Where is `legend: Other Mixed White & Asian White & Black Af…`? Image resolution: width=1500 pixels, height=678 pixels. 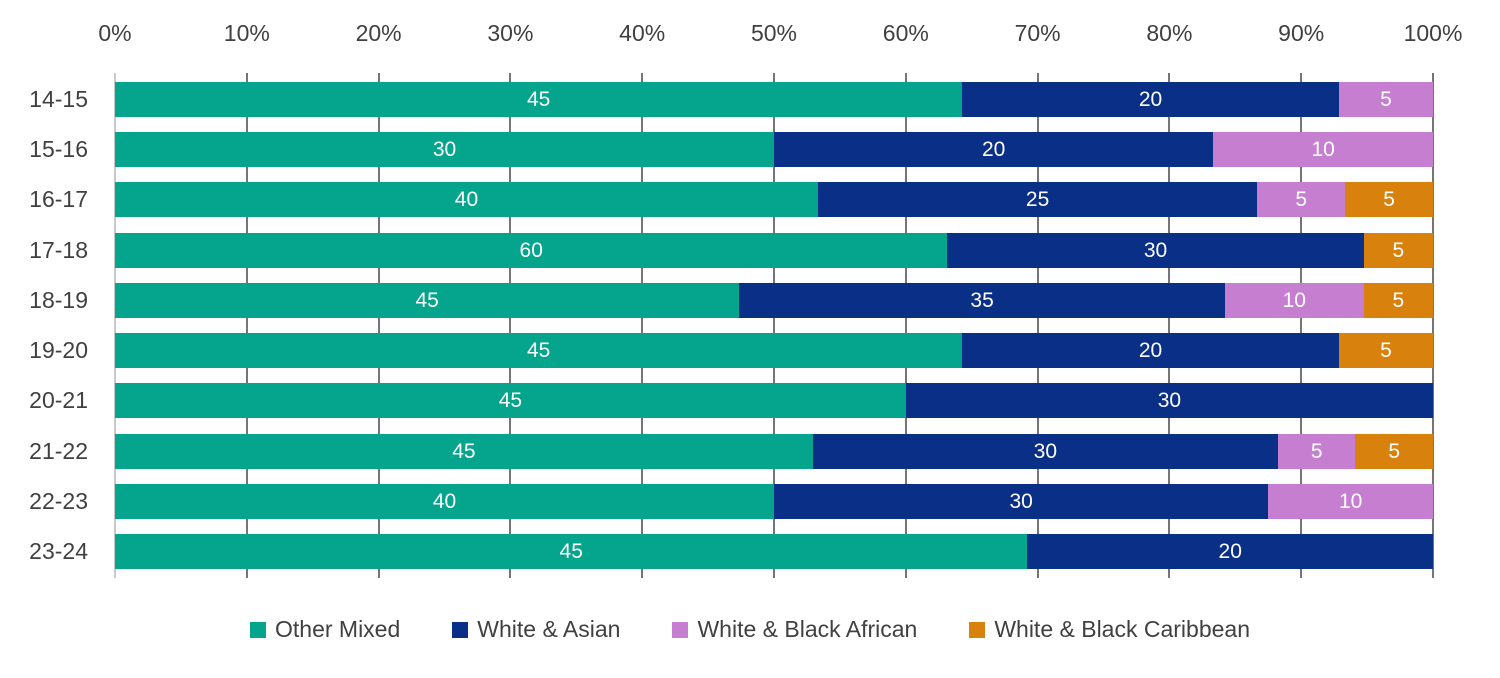
legend: Other Mixed White & Asian White & Black Af… is located at coordinates (750, 629).